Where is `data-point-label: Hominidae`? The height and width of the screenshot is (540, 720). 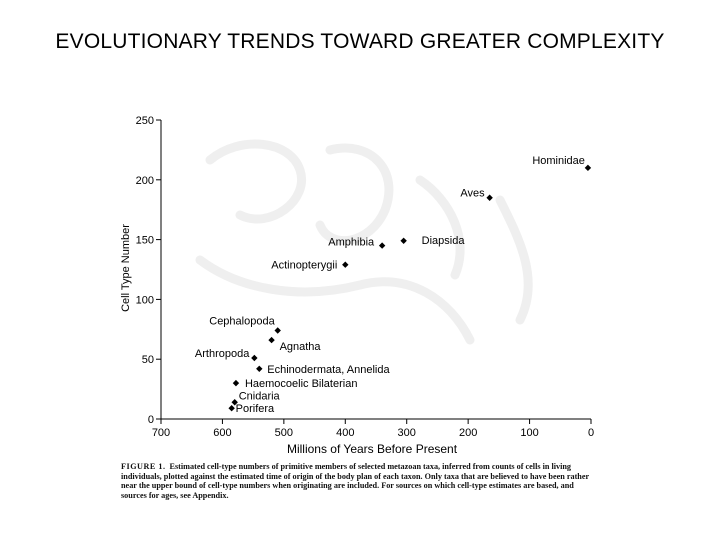
data-point-label: Hominidae is located at coordinates (558, 161).